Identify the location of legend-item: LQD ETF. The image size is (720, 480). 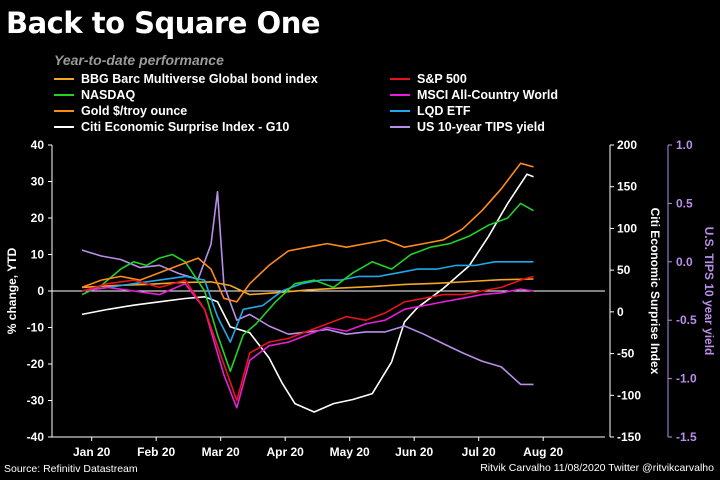
(430, 111).